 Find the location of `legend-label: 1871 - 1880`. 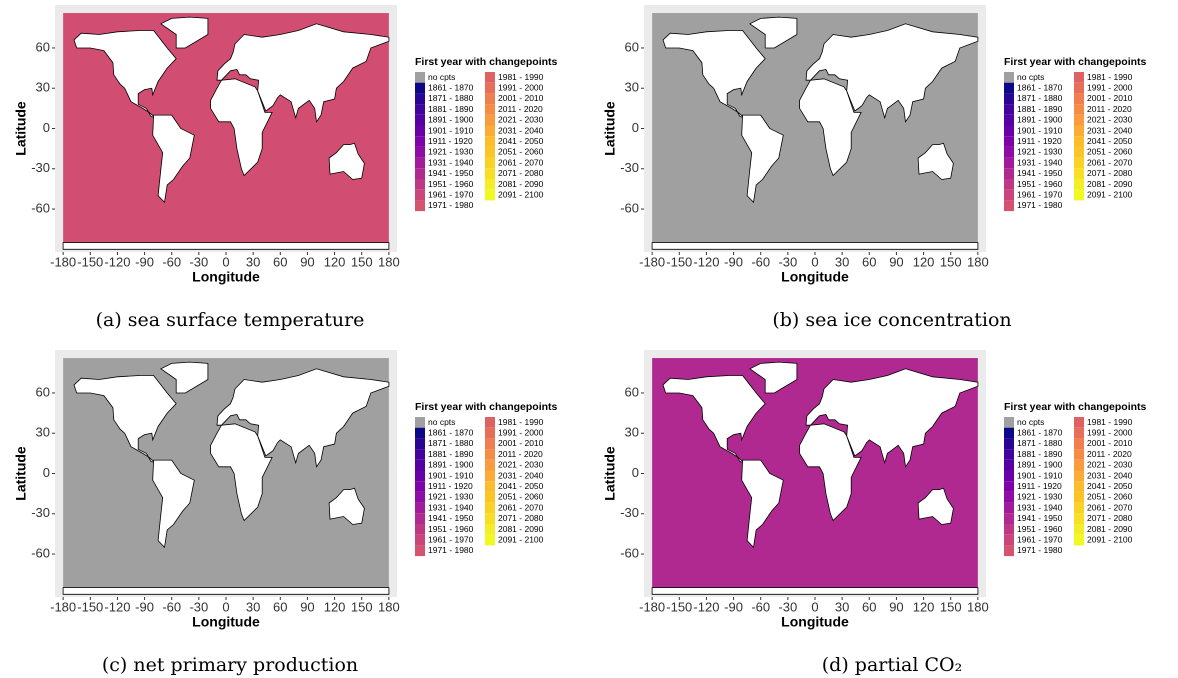

legend-label: 1871 - 1880 is located at coordinates (1040, 443).